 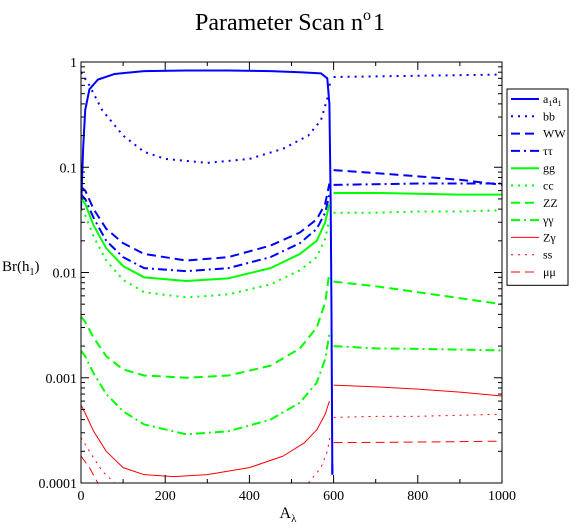 I want to click on legend-label: cc, so click(x=548, y=186).